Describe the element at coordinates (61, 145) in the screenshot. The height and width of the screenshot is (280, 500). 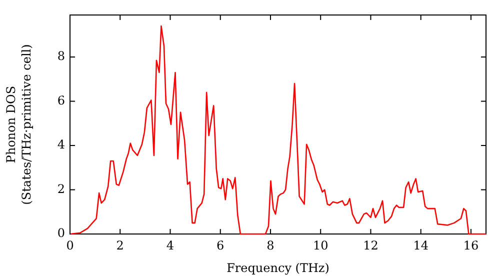
I see `y-tick-label: 4` at that location.